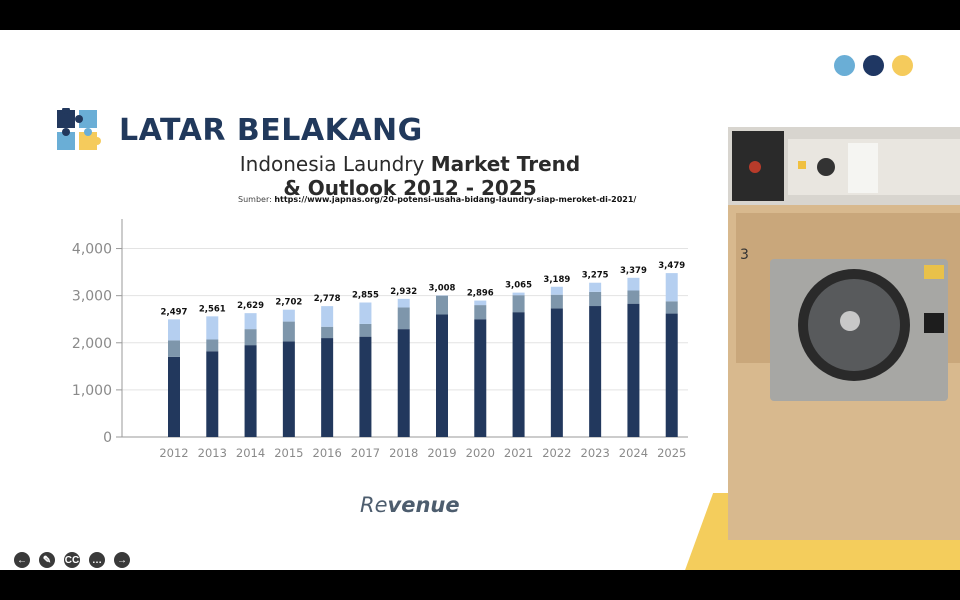  Describe the element at coordinates (174, 312) in the screenshot. I see `bar-value-label: 2,497` at that location.